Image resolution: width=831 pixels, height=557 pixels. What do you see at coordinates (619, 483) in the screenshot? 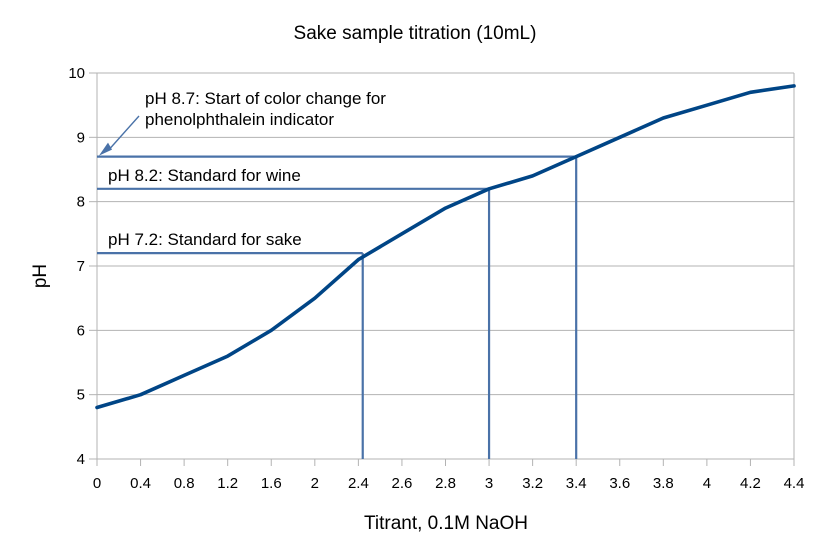
I see `x-tick-label: 3.6` at bounding box center [619, 483].